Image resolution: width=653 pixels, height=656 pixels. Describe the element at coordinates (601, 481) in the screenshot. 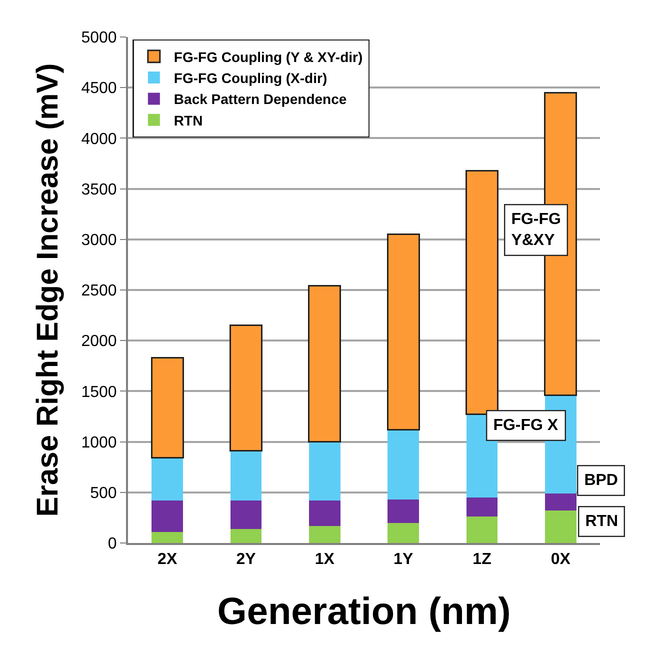

I see `annotation: BPD` at that location.